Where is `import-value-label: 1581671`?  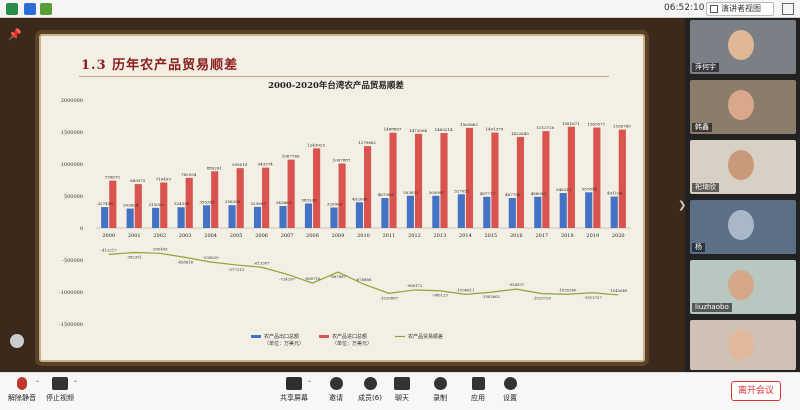 import-value-label: 1581671 is located at coordinates (571, 123).